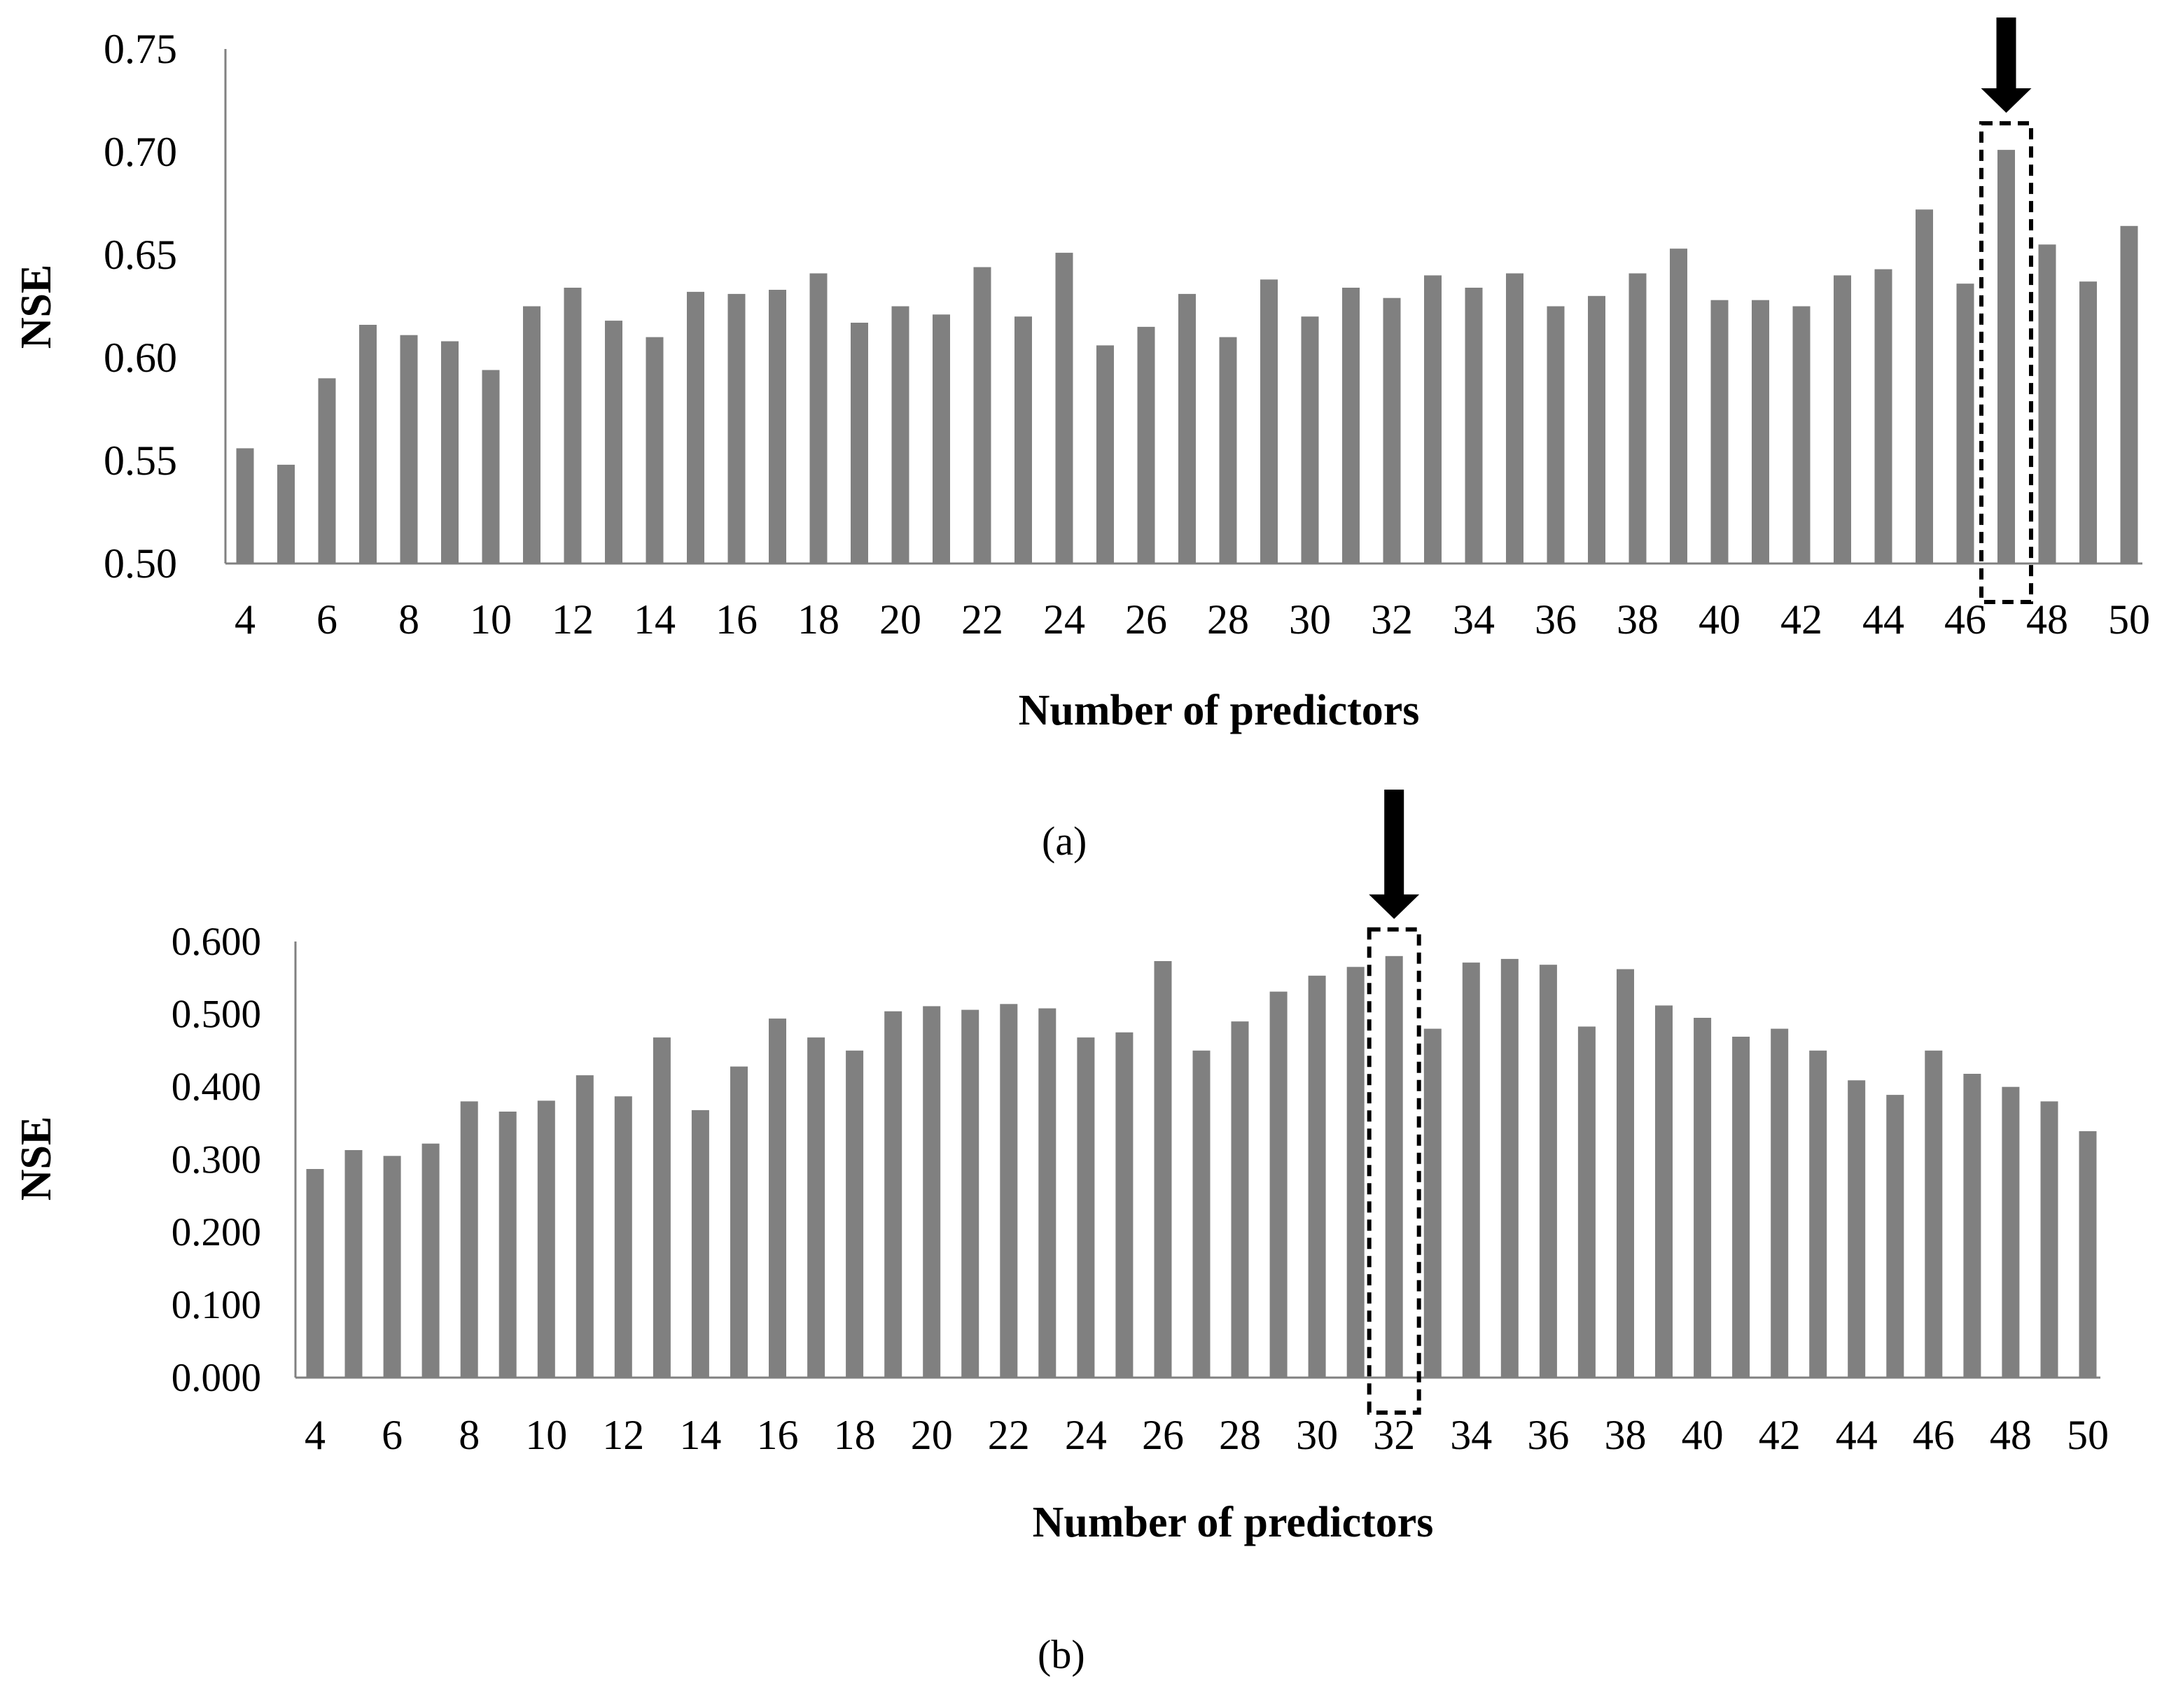 The width and height of the screenshot is (2162, 1708). Describe the element at coordinates (216, 1305) in the screenshot. I see `y-tick-label: 0.100` at that location.